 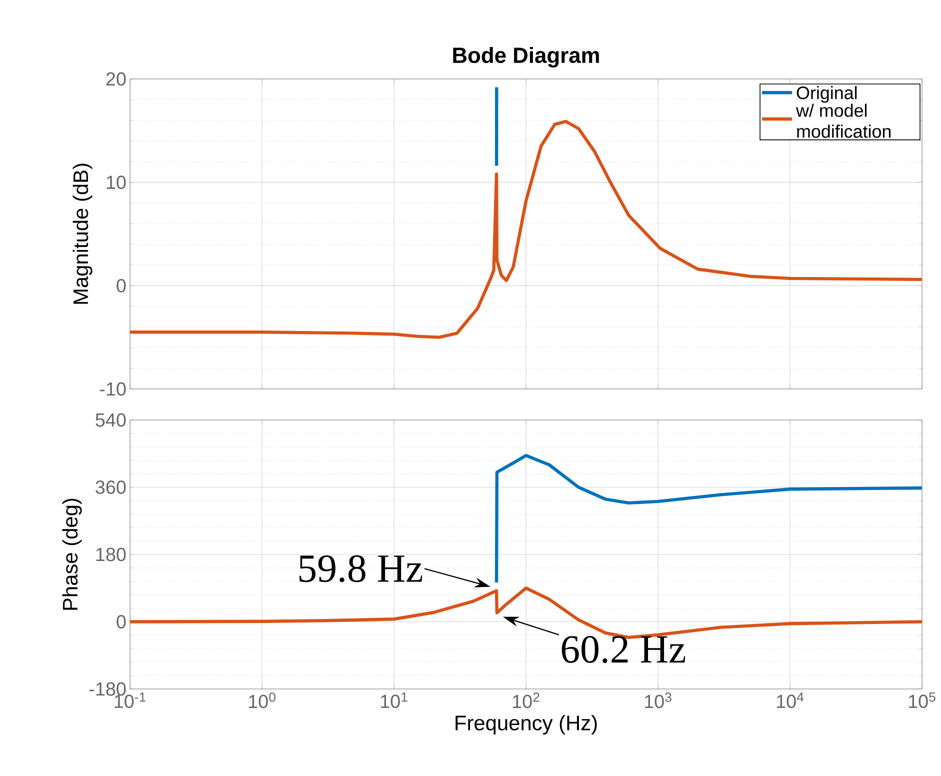 What do you see at coordinates (72, 554) in the screenshot?
I see `y-axis-title: Phase (deg)` at bounding box center [72, 554].